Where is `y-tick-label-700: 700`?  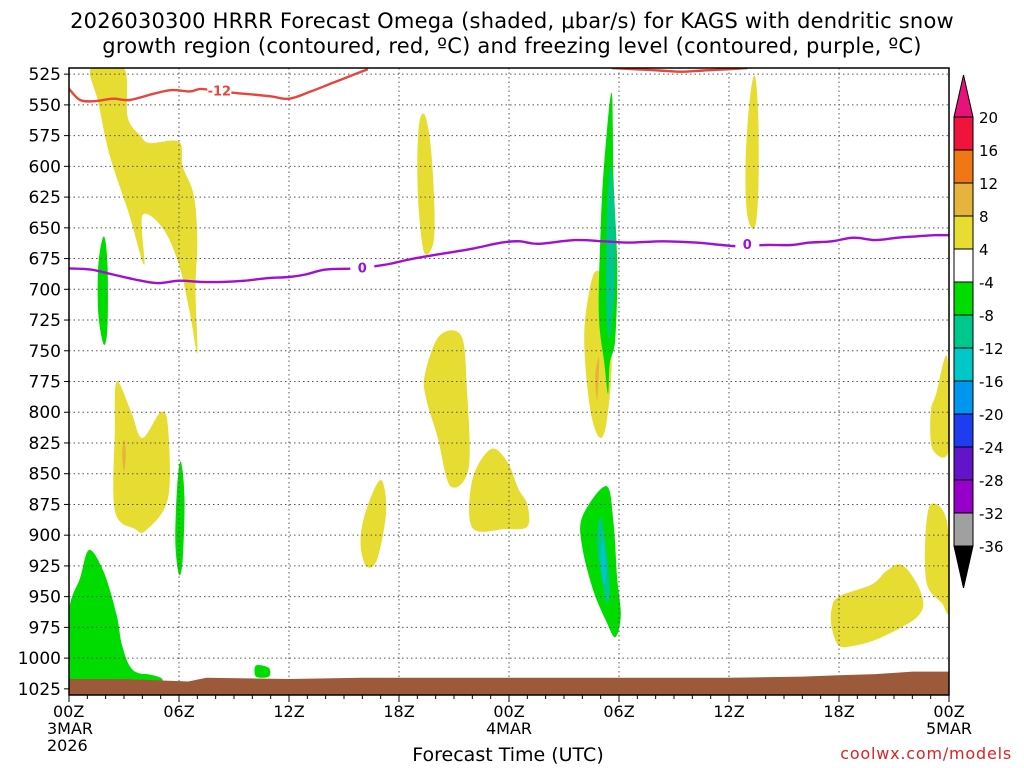
y-tick-label-700: 700 is located at coordinates (45, 290).